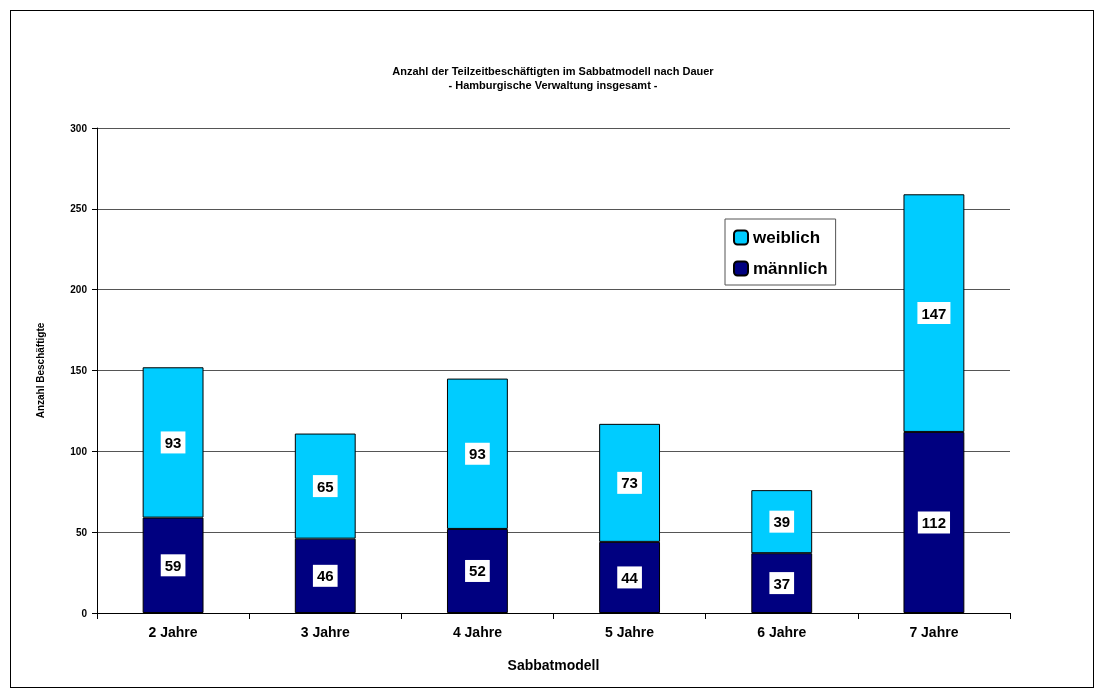 Image resolution: width=1106 pixels, height=693 pixels. I want to click on y-tick-label: 150, so click(79, 370).